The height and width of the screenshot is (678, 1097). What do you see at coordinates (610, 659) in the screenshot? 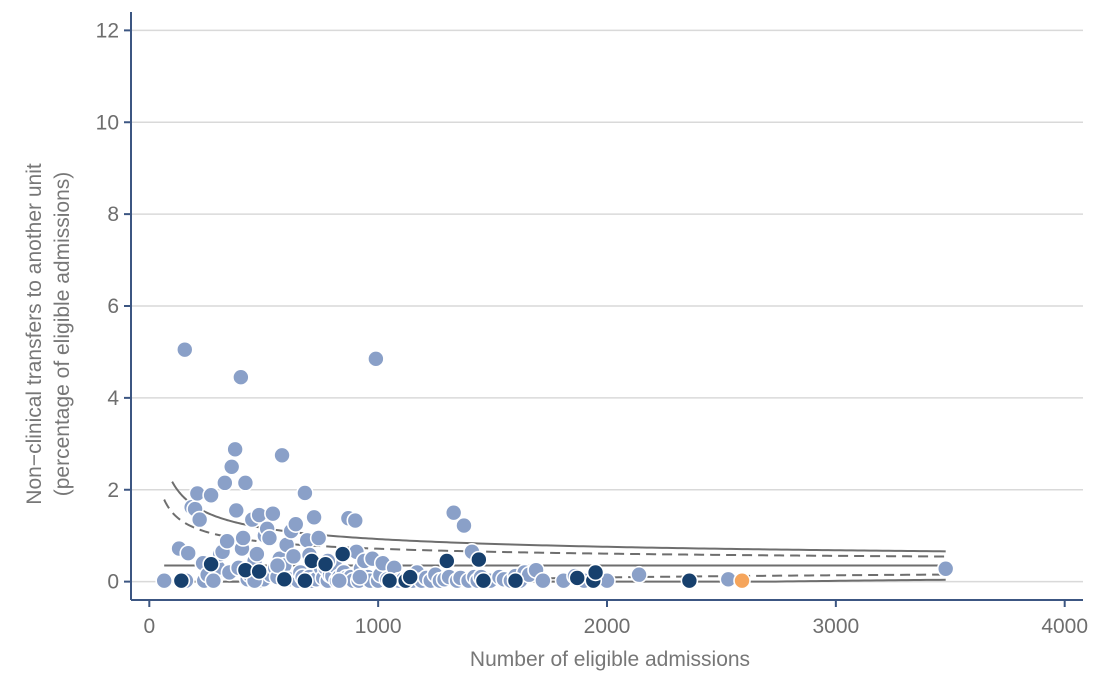
I see `x-axis-title: Number of eligible admissions` at bounding box center [610, 659].